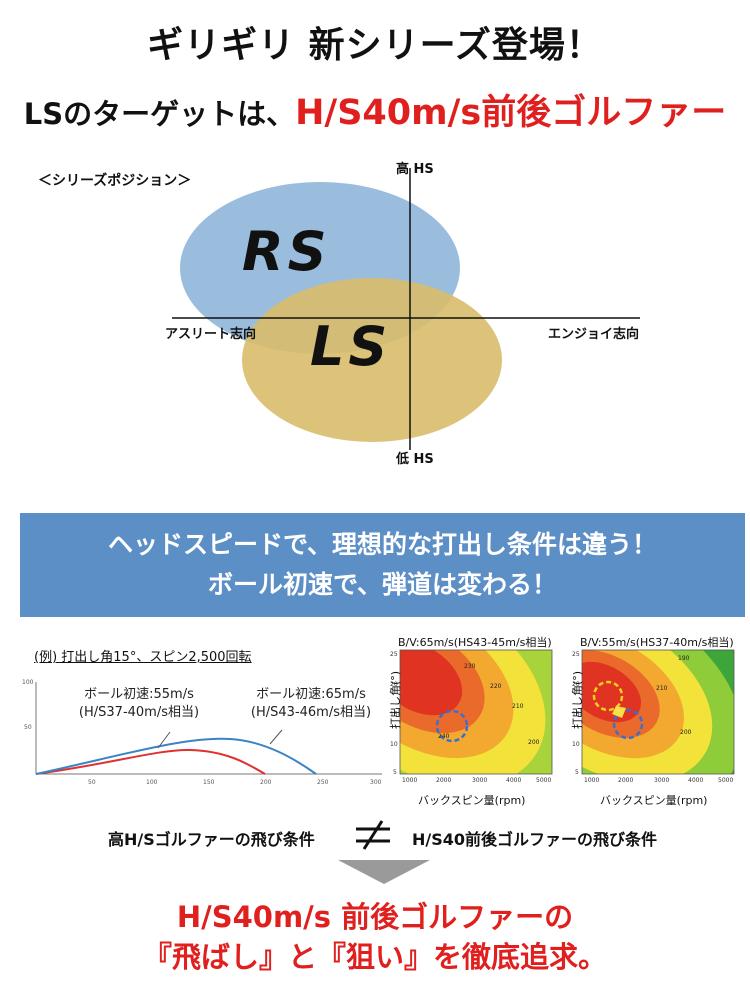  I want to click on heatmap-left-xlabel: バックスピン量(rpm), so click(472, 800).